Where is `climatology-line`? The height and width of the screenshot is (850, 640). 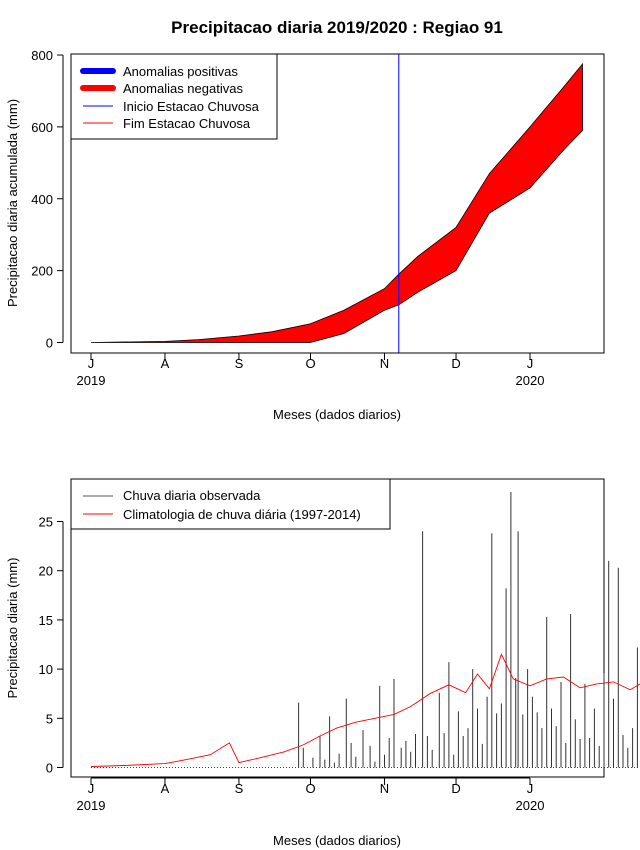
climatology-line is located at coordinates (365, 710).